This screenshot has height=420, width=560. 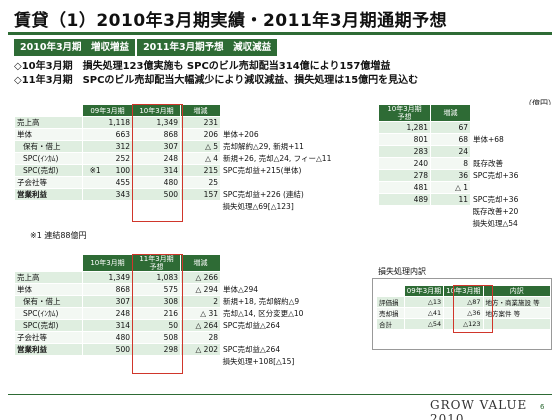 I want to click on value-change: 24, so click(x=450, y=151).